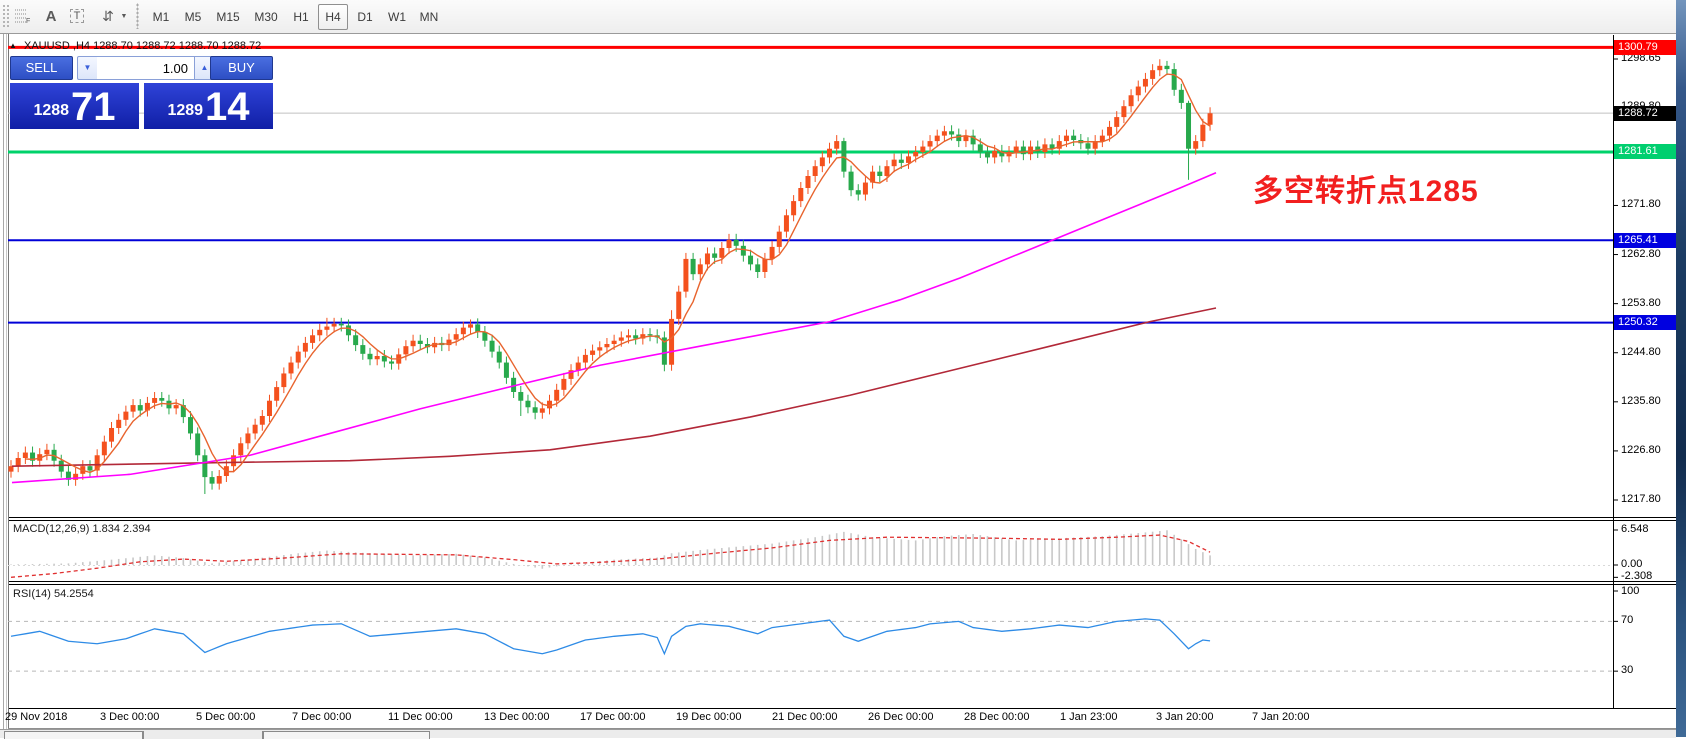  What do you see at coordinates (1641, 449) in the screenshot?
I see `price-tick-label: 1226.80` at bounding box center [1641, 449].